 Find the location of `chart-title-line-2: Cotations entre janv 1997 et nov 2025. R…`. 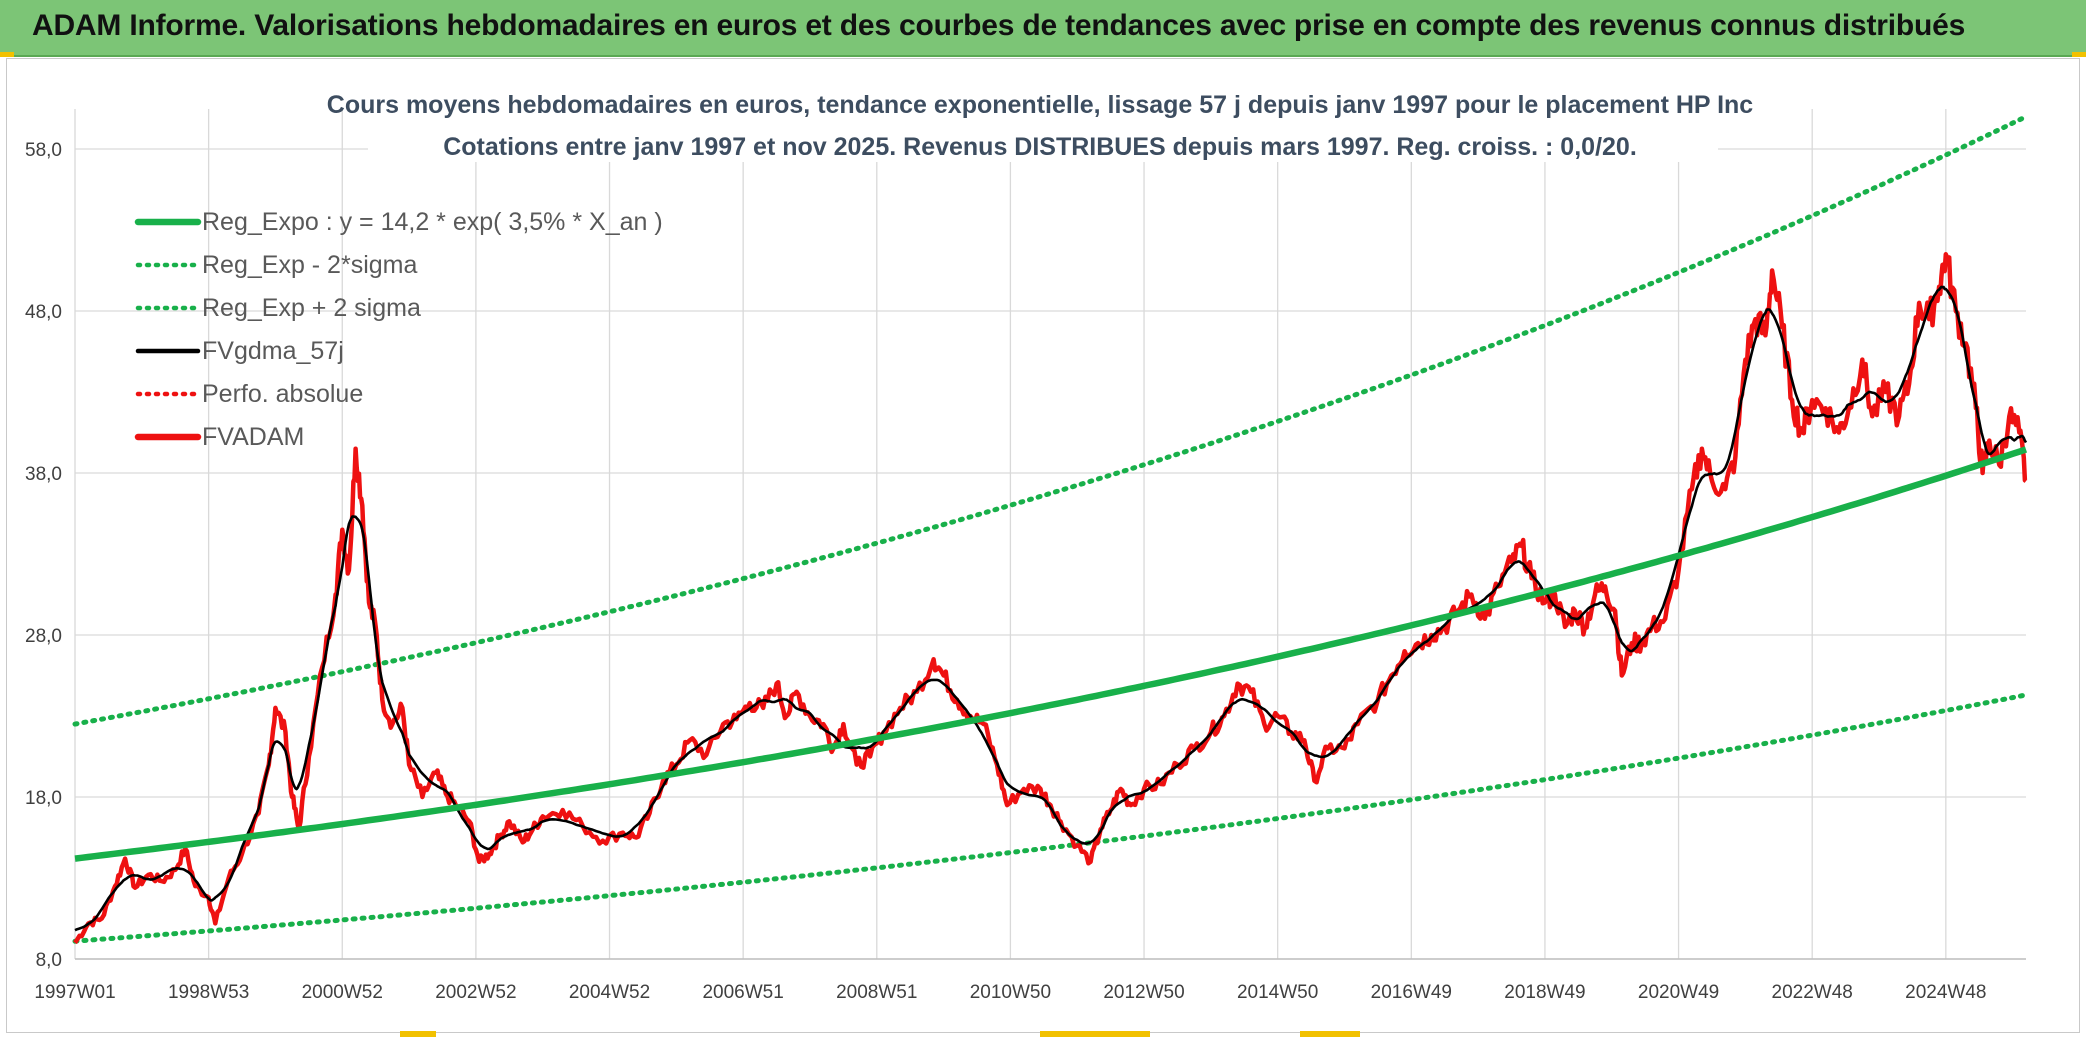

chart-title-line-2: Cotations entre janv 1997 et nov 2025. R… is located at coordinates (1040, 147).